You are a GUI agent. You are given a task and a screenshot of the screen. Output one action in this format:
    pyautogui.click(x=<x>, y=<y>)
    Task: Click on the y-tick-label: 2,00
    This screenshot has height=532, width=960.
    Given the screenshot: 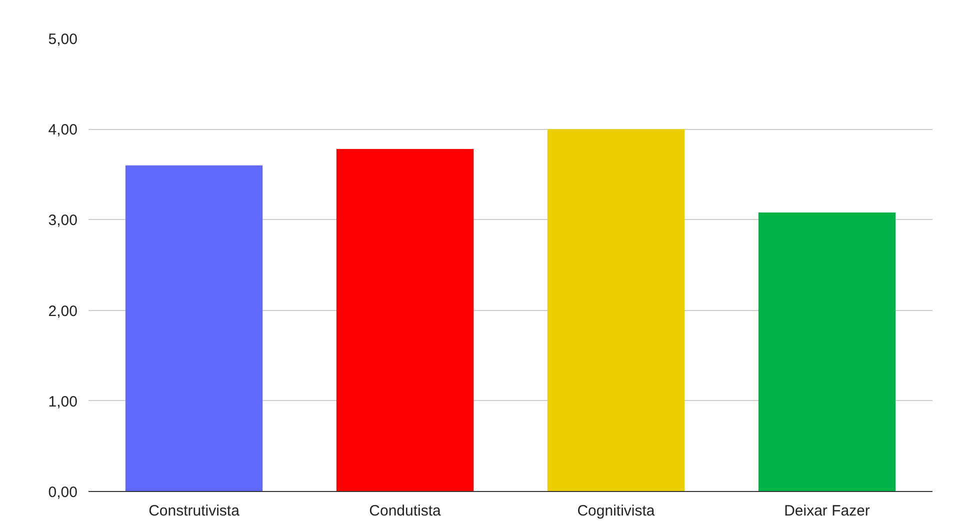 What is the action you would take?
    pyautogui.click(x=63, y=311)
    